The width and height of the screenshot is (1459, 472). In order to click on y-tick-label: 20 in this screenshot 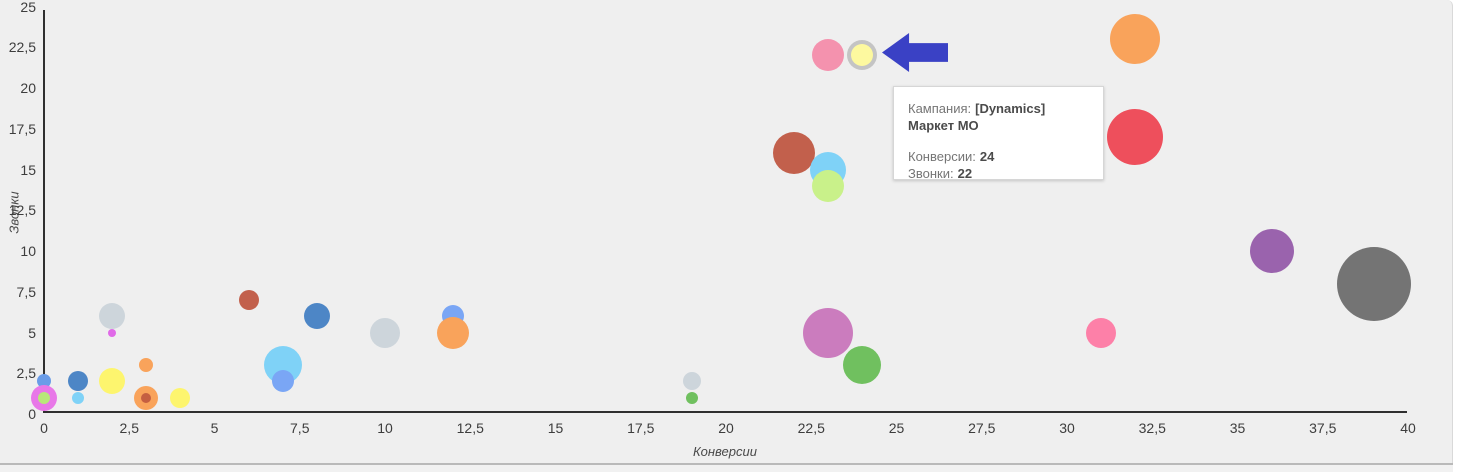, I will do `click(28, 88)`.